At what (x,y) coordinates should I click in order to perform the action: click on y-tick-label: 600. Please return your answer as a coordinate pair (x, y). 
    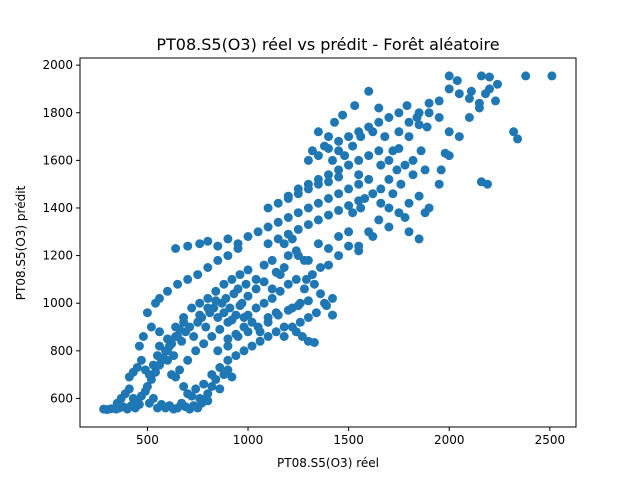
    Looking at the image, I should click on (61, 398).